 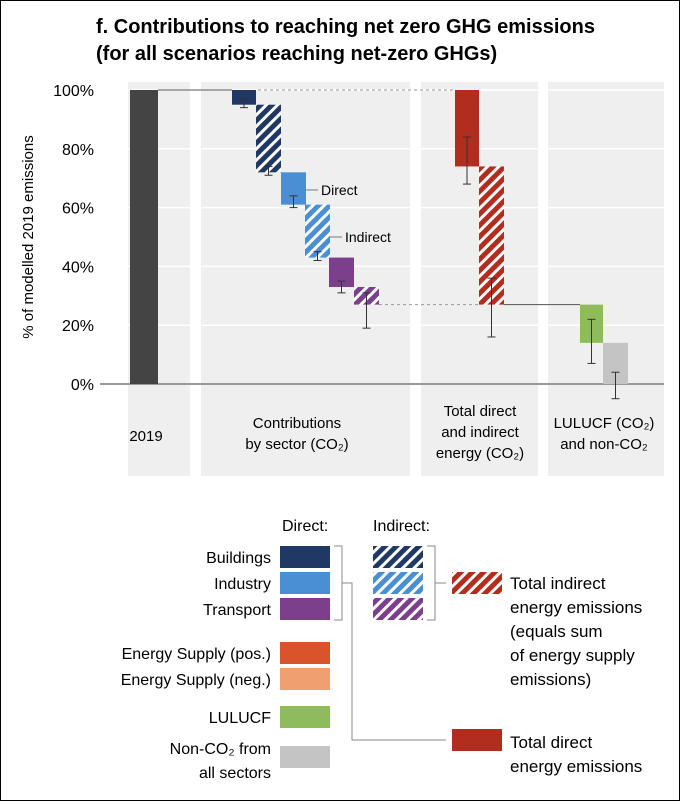 What do you see at coordinates (338, 583) in the screenshot?
I see `legend-bracket-direct` at bounding box center [338, 583].